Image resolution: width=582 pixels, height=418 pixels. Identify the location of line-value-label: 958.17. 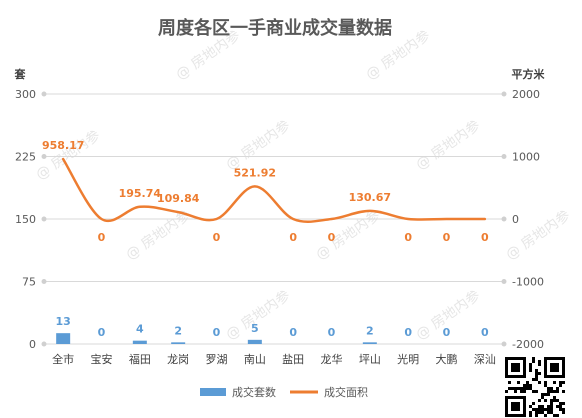
(63, 145).